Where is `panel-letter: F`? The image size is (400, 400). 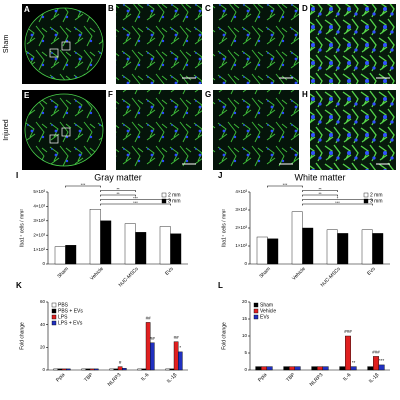 panel-letter: F is located at coordinates (110, 94).